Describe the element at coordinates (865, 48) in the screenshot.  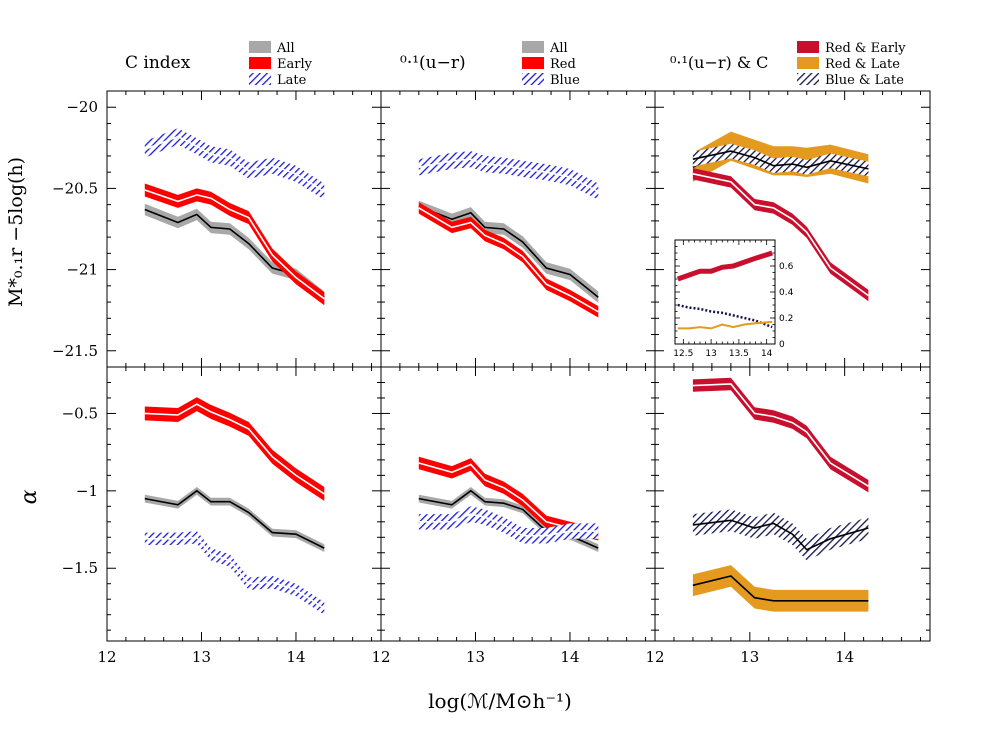
I see `legend-label-red-early: Red & Early` at that location.